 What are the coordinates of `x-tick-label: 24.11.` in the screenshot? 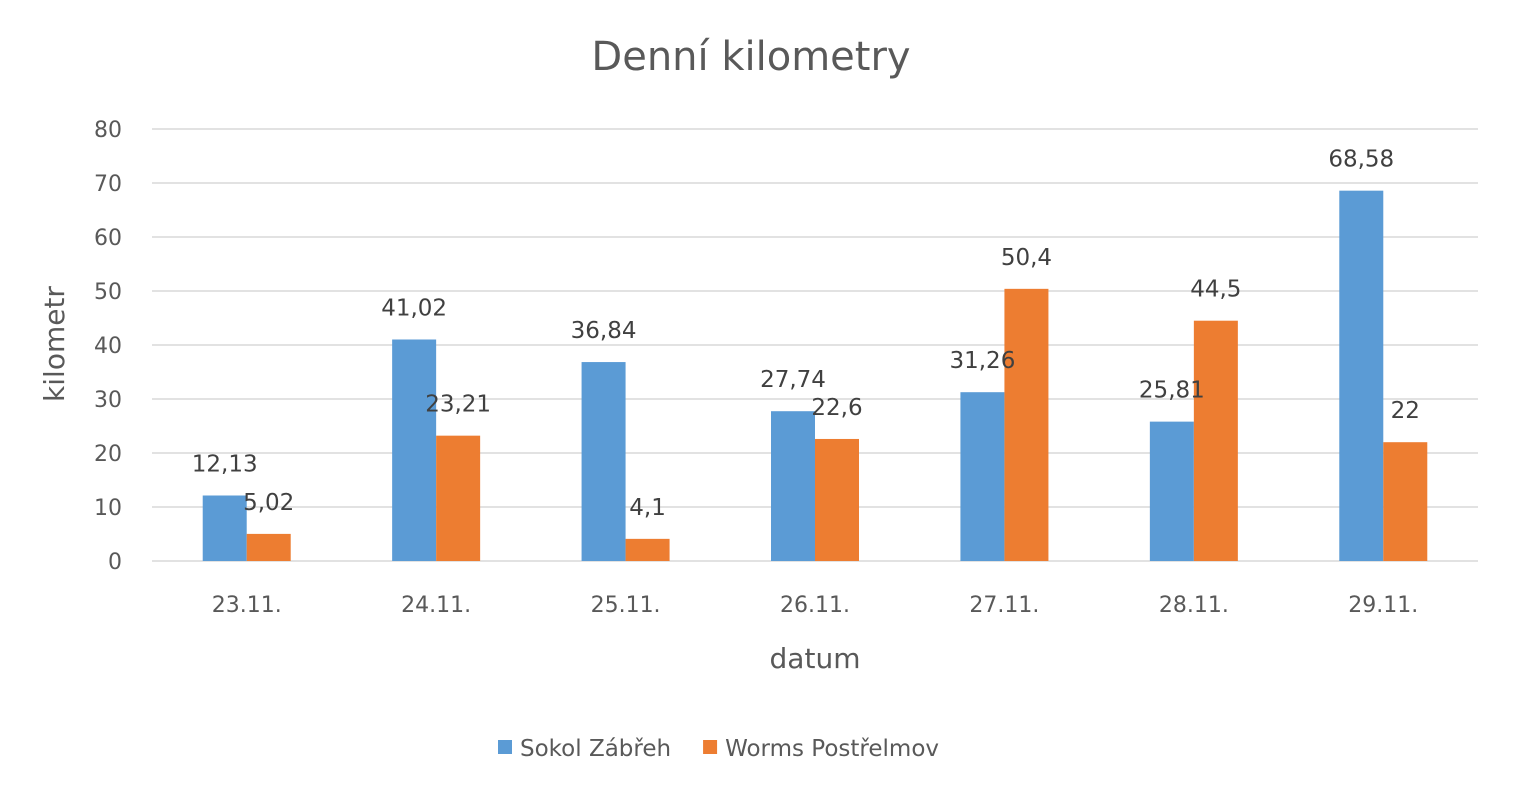 It's located at (436, 605).